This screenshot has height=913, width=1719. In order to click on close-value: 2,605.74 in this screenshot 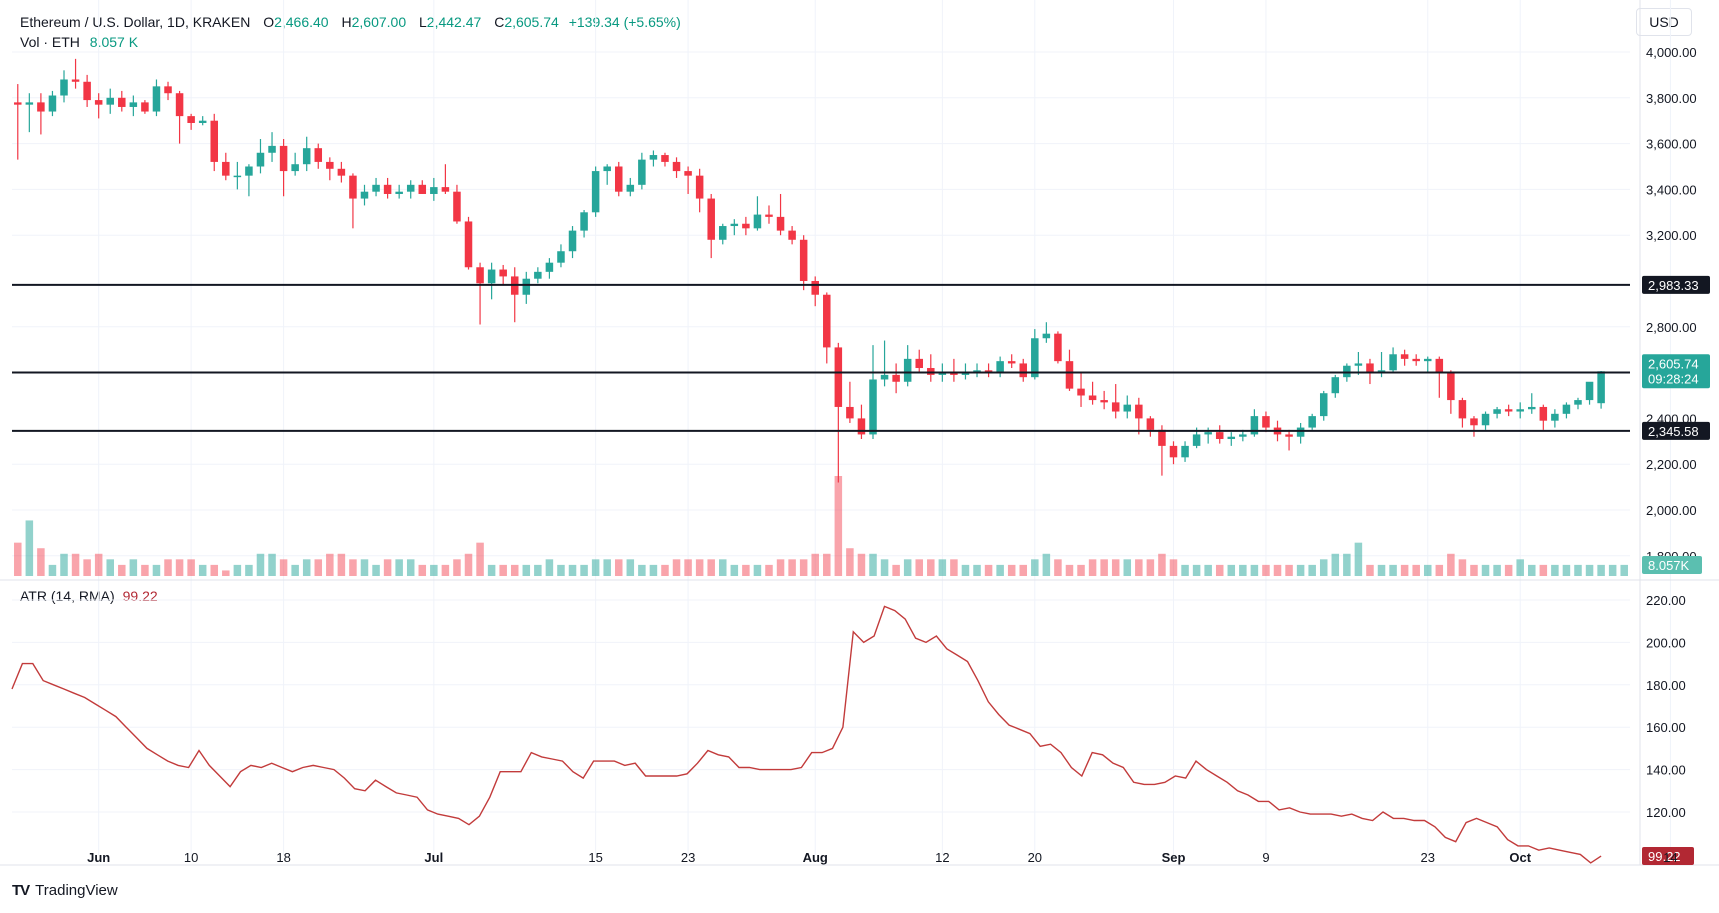, I will do `click(531, 22)`.